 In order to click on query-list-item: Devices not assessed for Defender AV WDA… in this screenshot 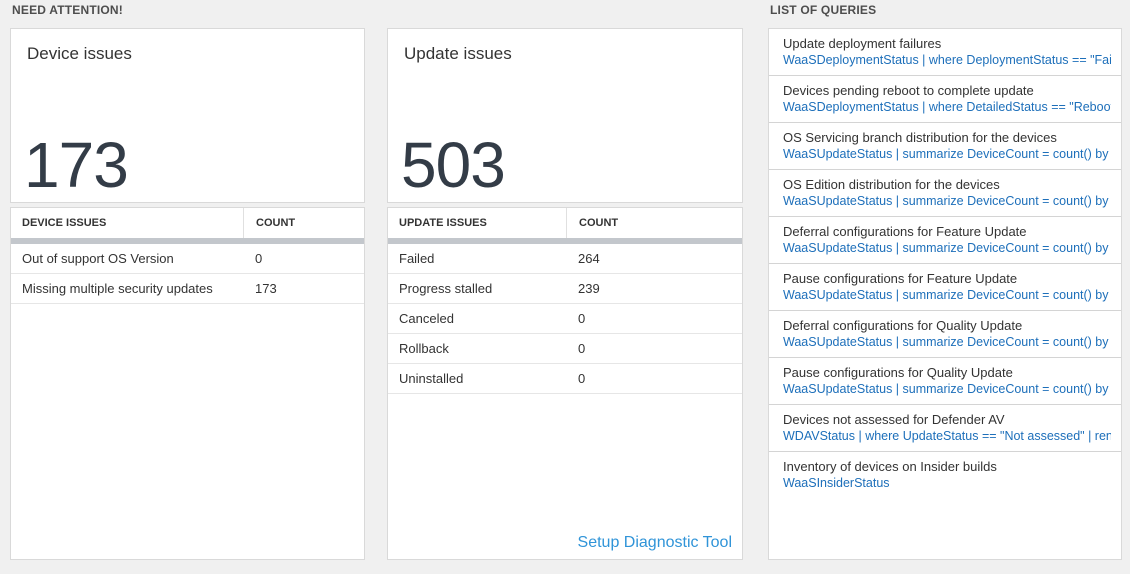, I will do `click(945, 428)`.